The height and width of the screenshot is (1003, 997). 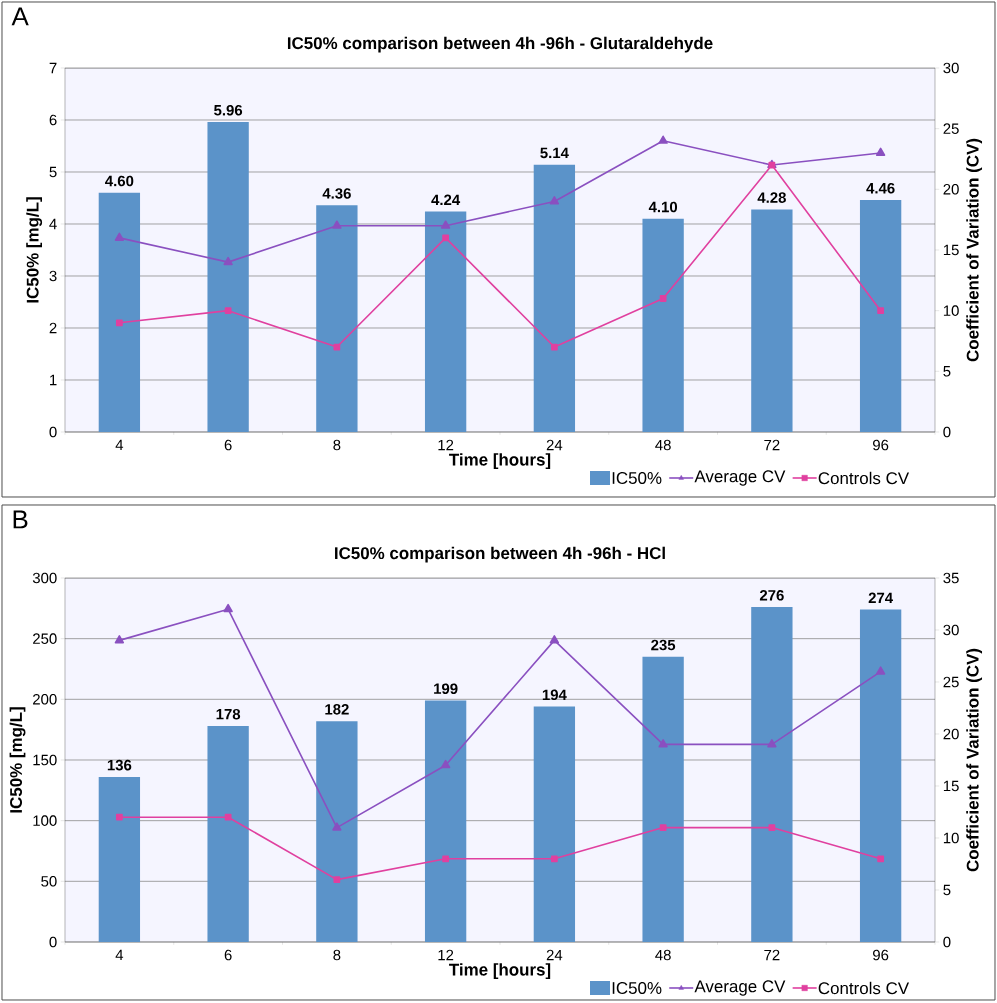 I want to click on data-label: 182, so click(x=337, y=709).